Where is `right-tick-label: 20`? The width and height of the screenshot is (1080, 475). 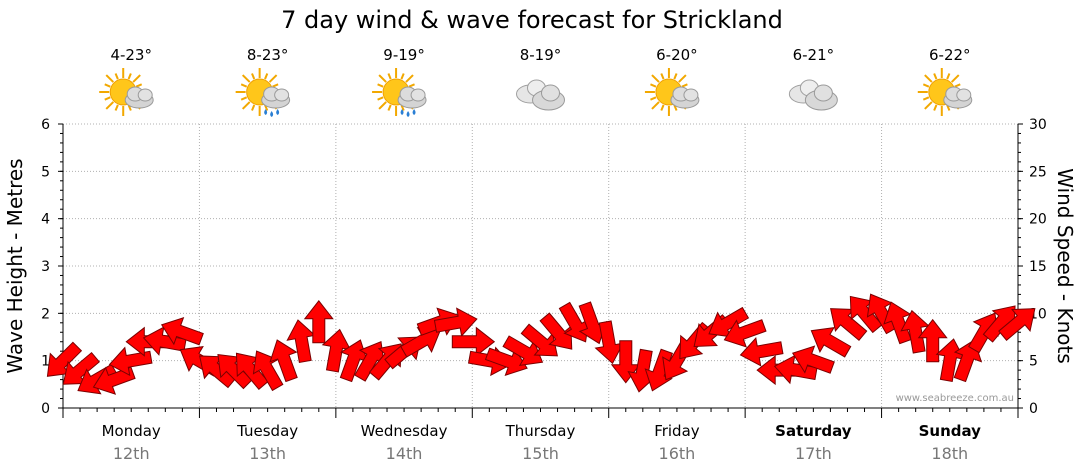 right-tick-label: 20 is located at coordinates (1038, 220).